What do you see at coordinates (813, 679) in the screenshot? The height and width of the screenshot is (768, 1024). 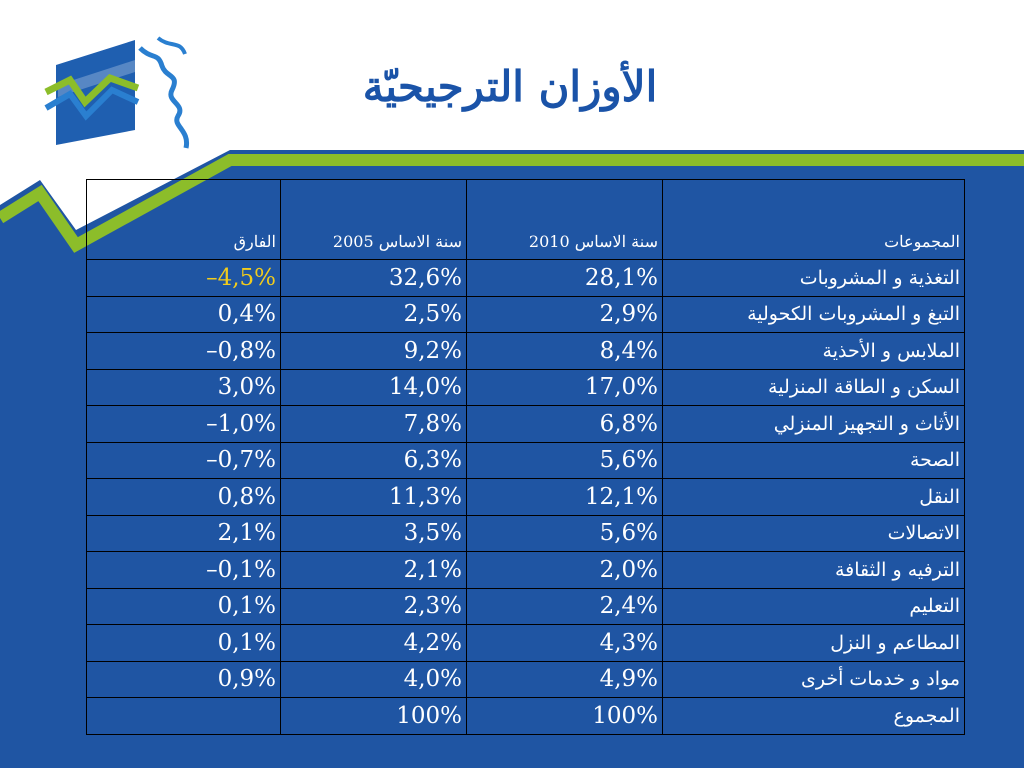 I see `group-label-cell: مواد و خدمات أخرى` at bounding box center [813, 679].